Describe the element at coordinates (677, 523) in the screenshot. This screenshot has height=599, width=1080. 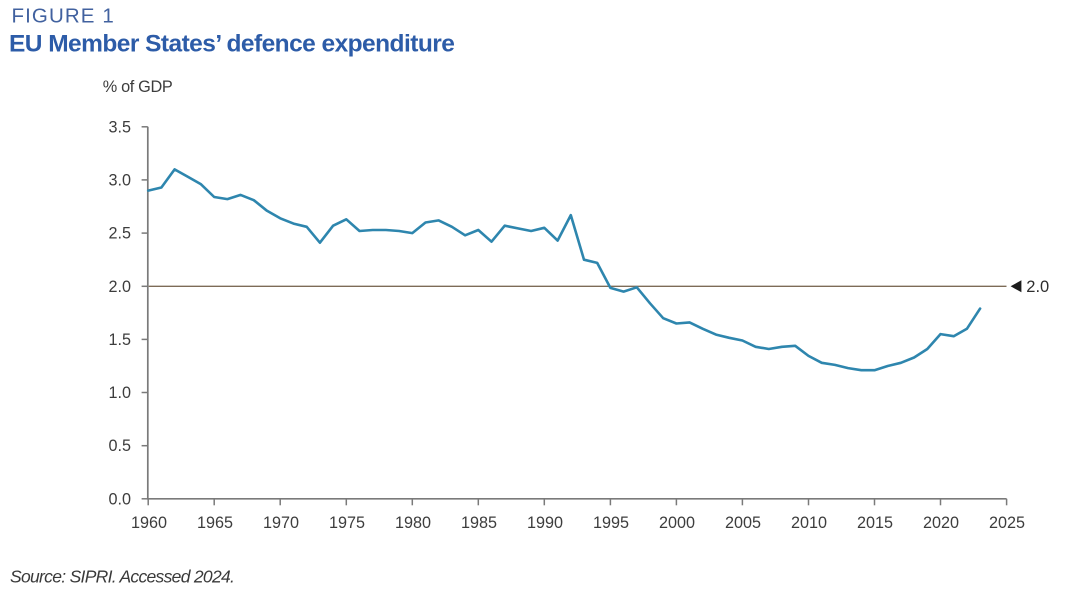
I see `svg-text: 2000` at that location.